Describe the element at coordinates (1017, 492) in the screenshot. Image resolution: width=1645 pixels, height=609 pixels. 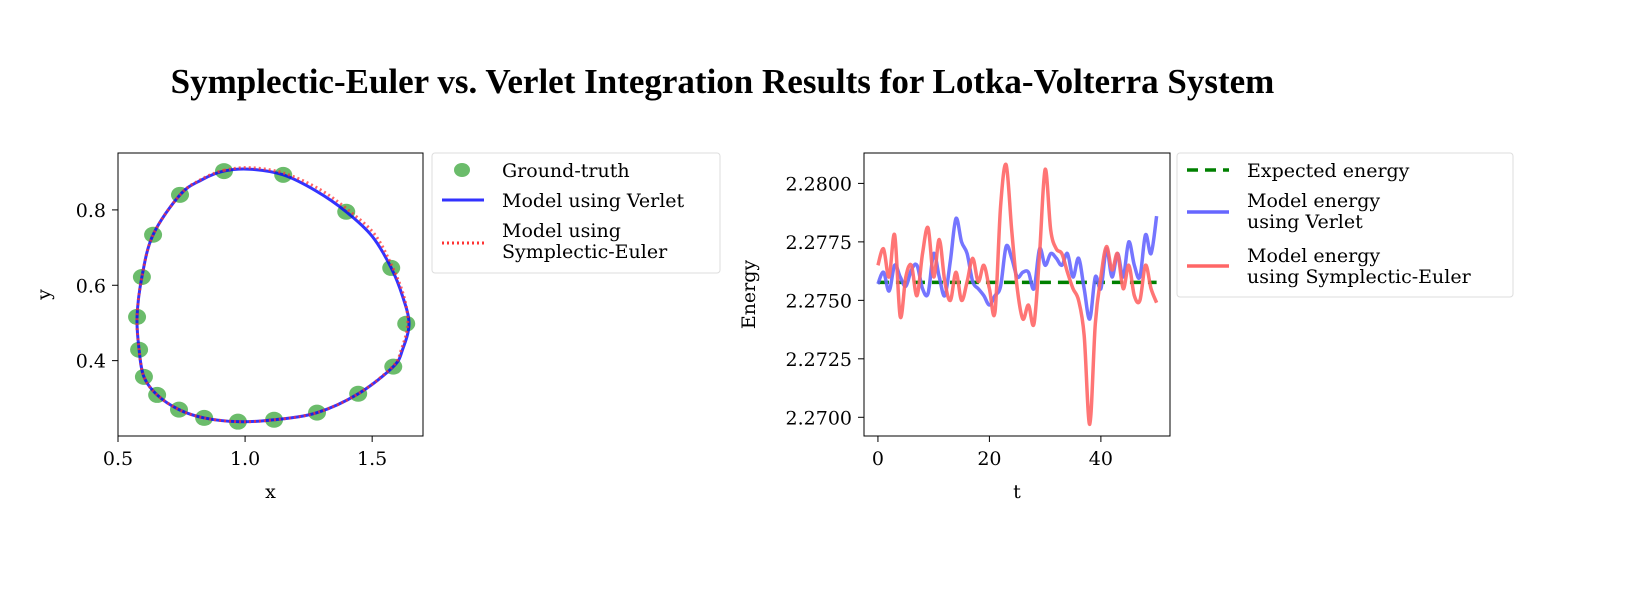
I see `x-axis-label: t` at that location.